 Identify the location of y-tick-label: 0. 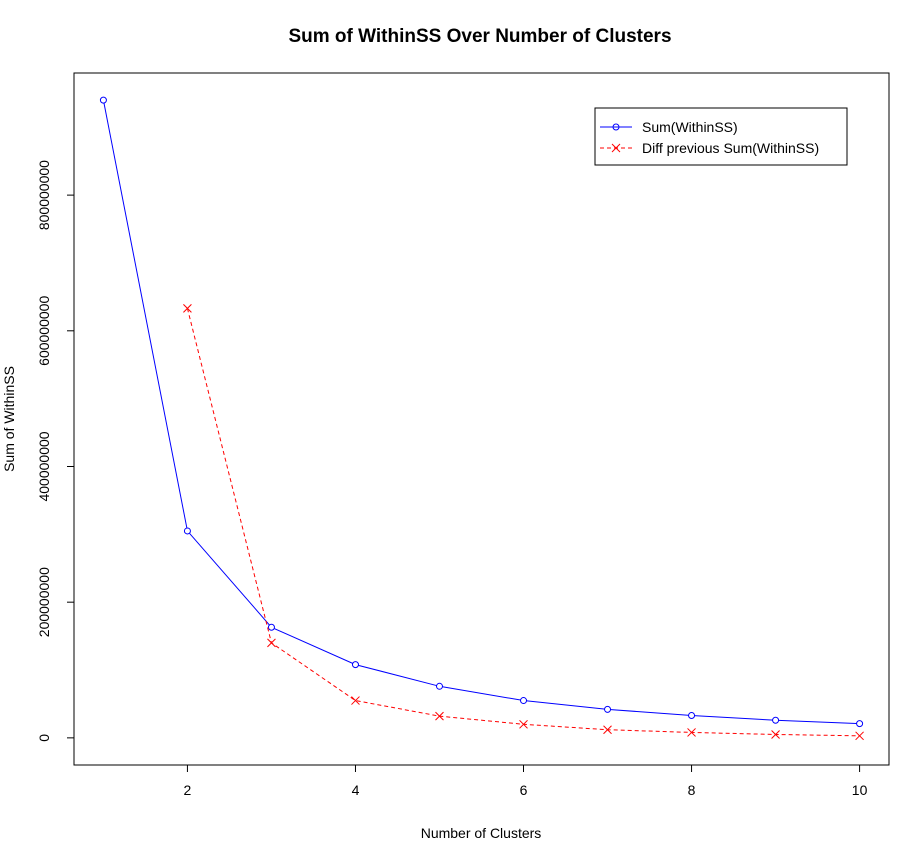
(44, 738).